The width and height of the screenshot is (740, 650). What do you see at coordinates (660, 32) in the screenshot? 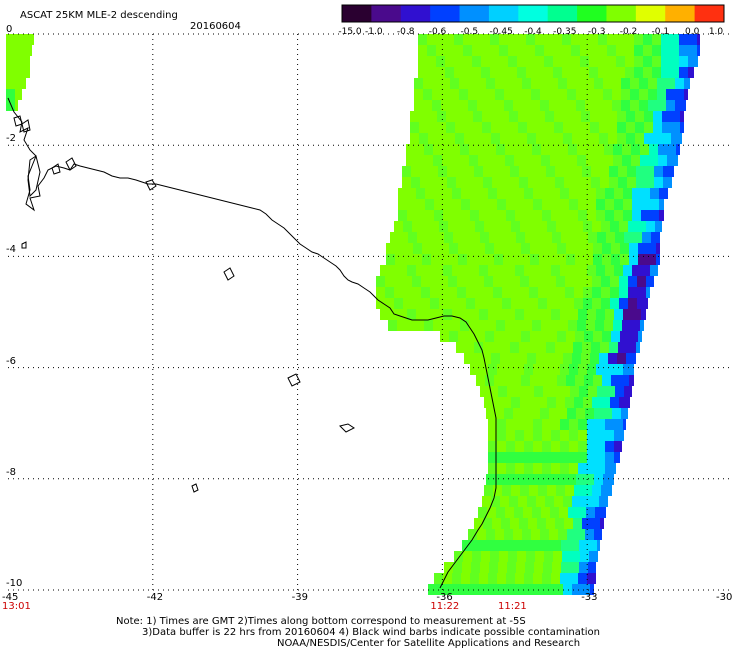
I see `colorbar-tick-label: -0.1` at bounding box center [660, 32].